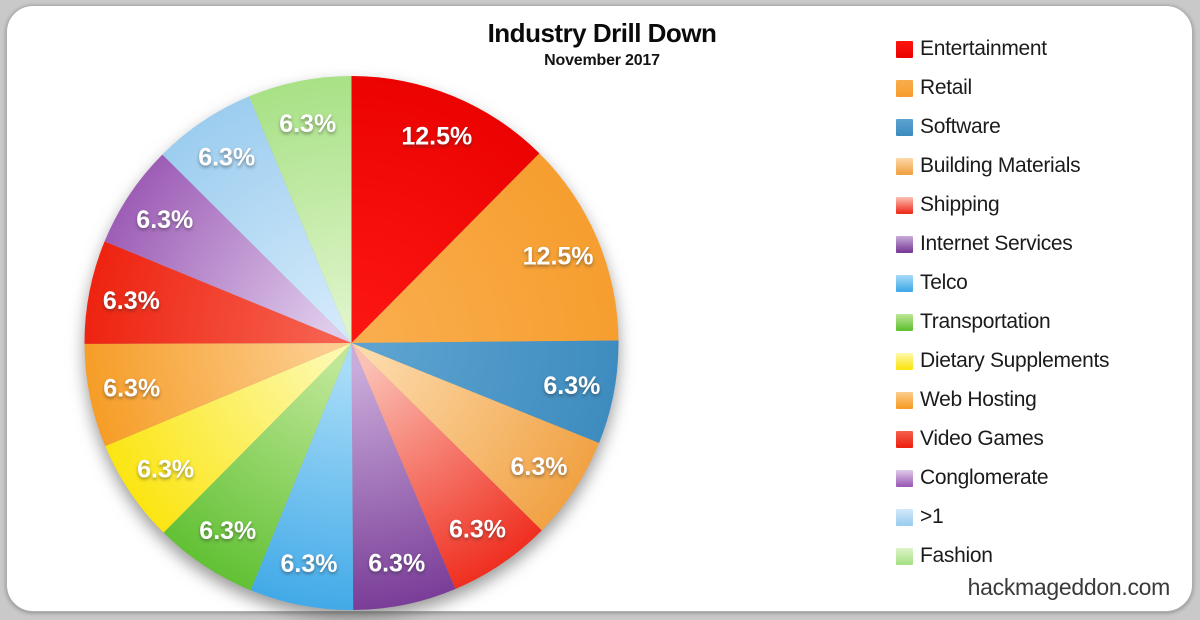 This screenshot has width=1200, height=620. What do you see at coordinates (165, 469) in the screenshot?
I see `pie-slice-value-dietary-supplements: 6.3%` at bounding box center [165, 469].